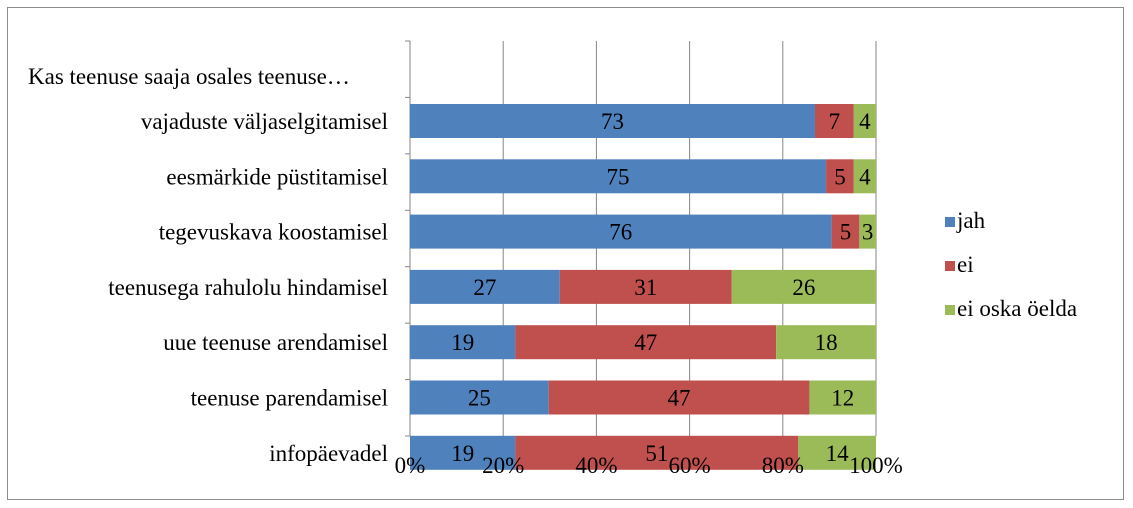 The width and height of the screenshot is (1133, 508). Describe the element at coordinates (275, 342) in the screenshot. I see `category-label: uue teenuse arendamisel` at that location.